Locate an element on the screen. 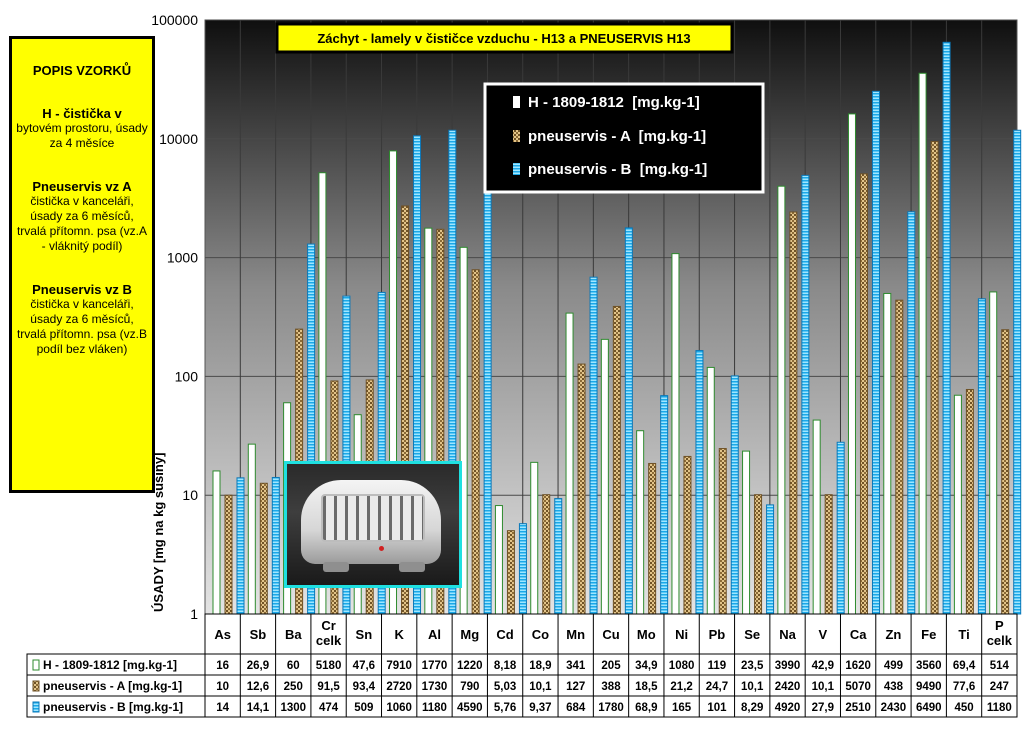 This screenshot has width=1024, height=730. bar-b-mg is located at coordinates (487, 396).